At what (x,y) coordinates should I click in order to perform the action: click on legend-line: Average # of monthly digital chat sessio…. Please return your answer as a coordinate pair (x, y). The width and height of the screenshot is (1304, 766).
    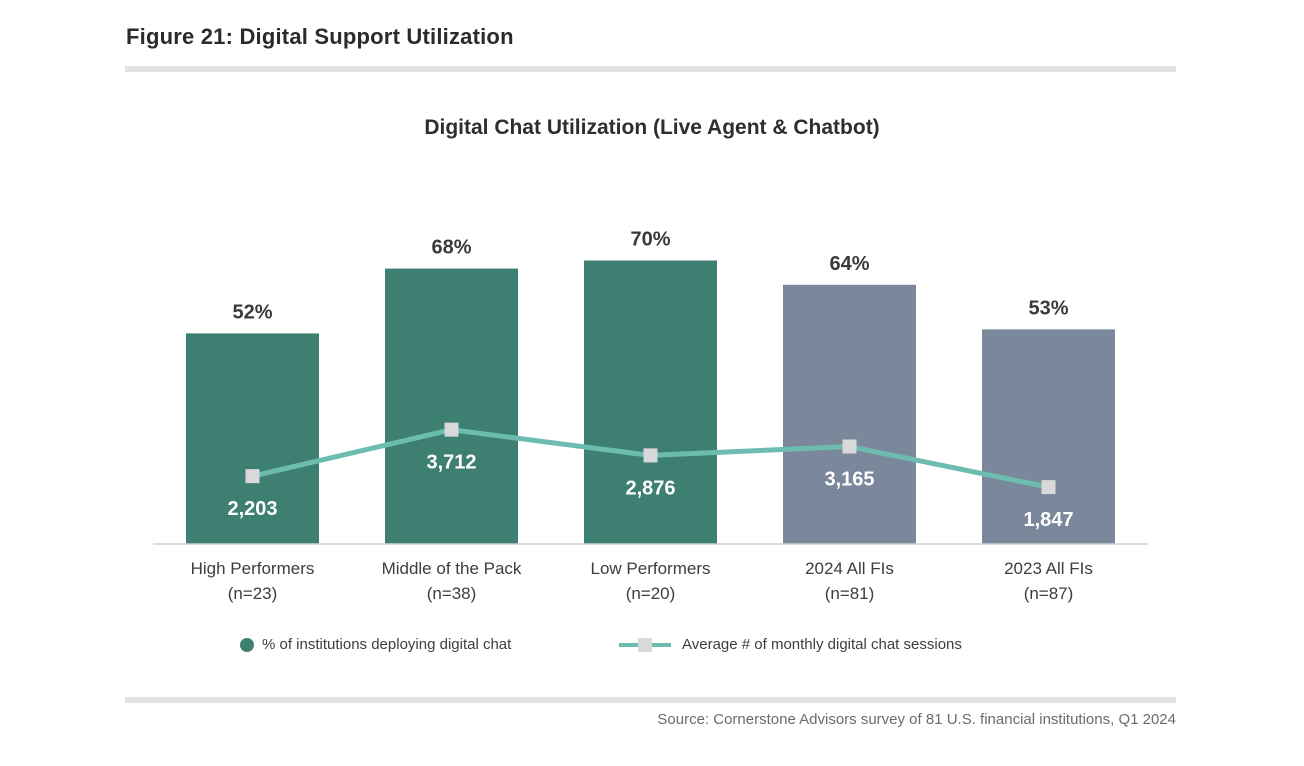
    Looking at the image, I should click on (790, 644).